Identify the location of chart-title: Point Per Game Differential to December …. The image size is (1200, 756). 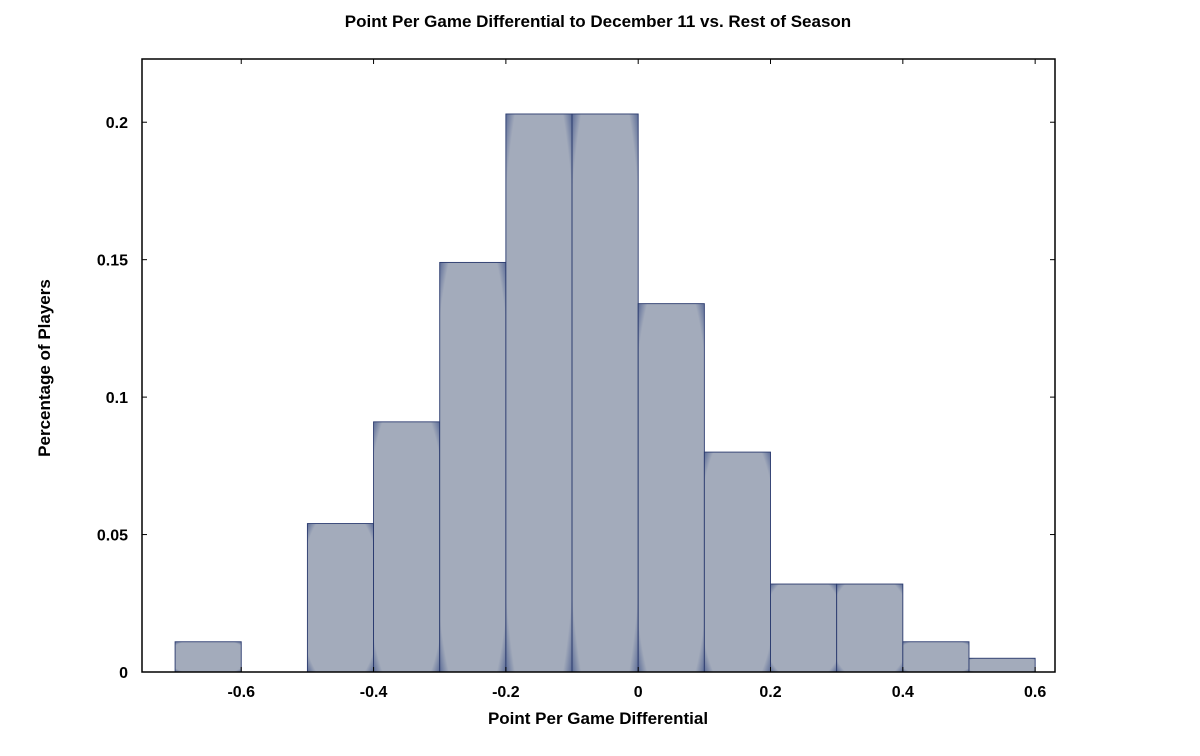
(598, 21).